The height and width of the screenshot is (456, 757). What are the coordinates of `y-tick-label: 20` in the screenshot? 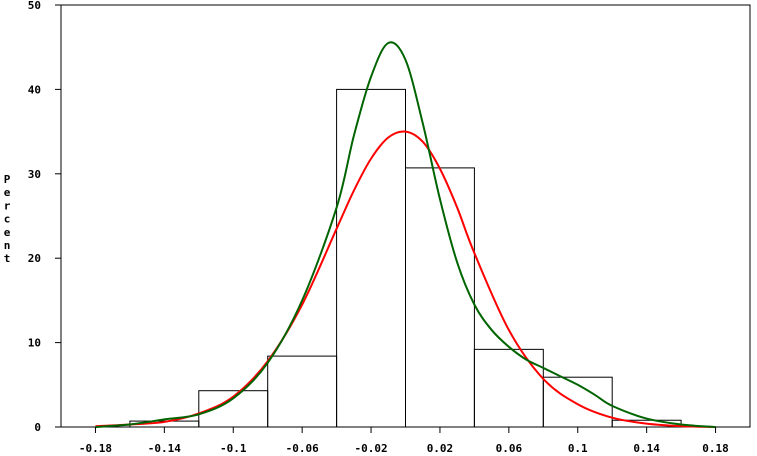 It's located at (34, 258).